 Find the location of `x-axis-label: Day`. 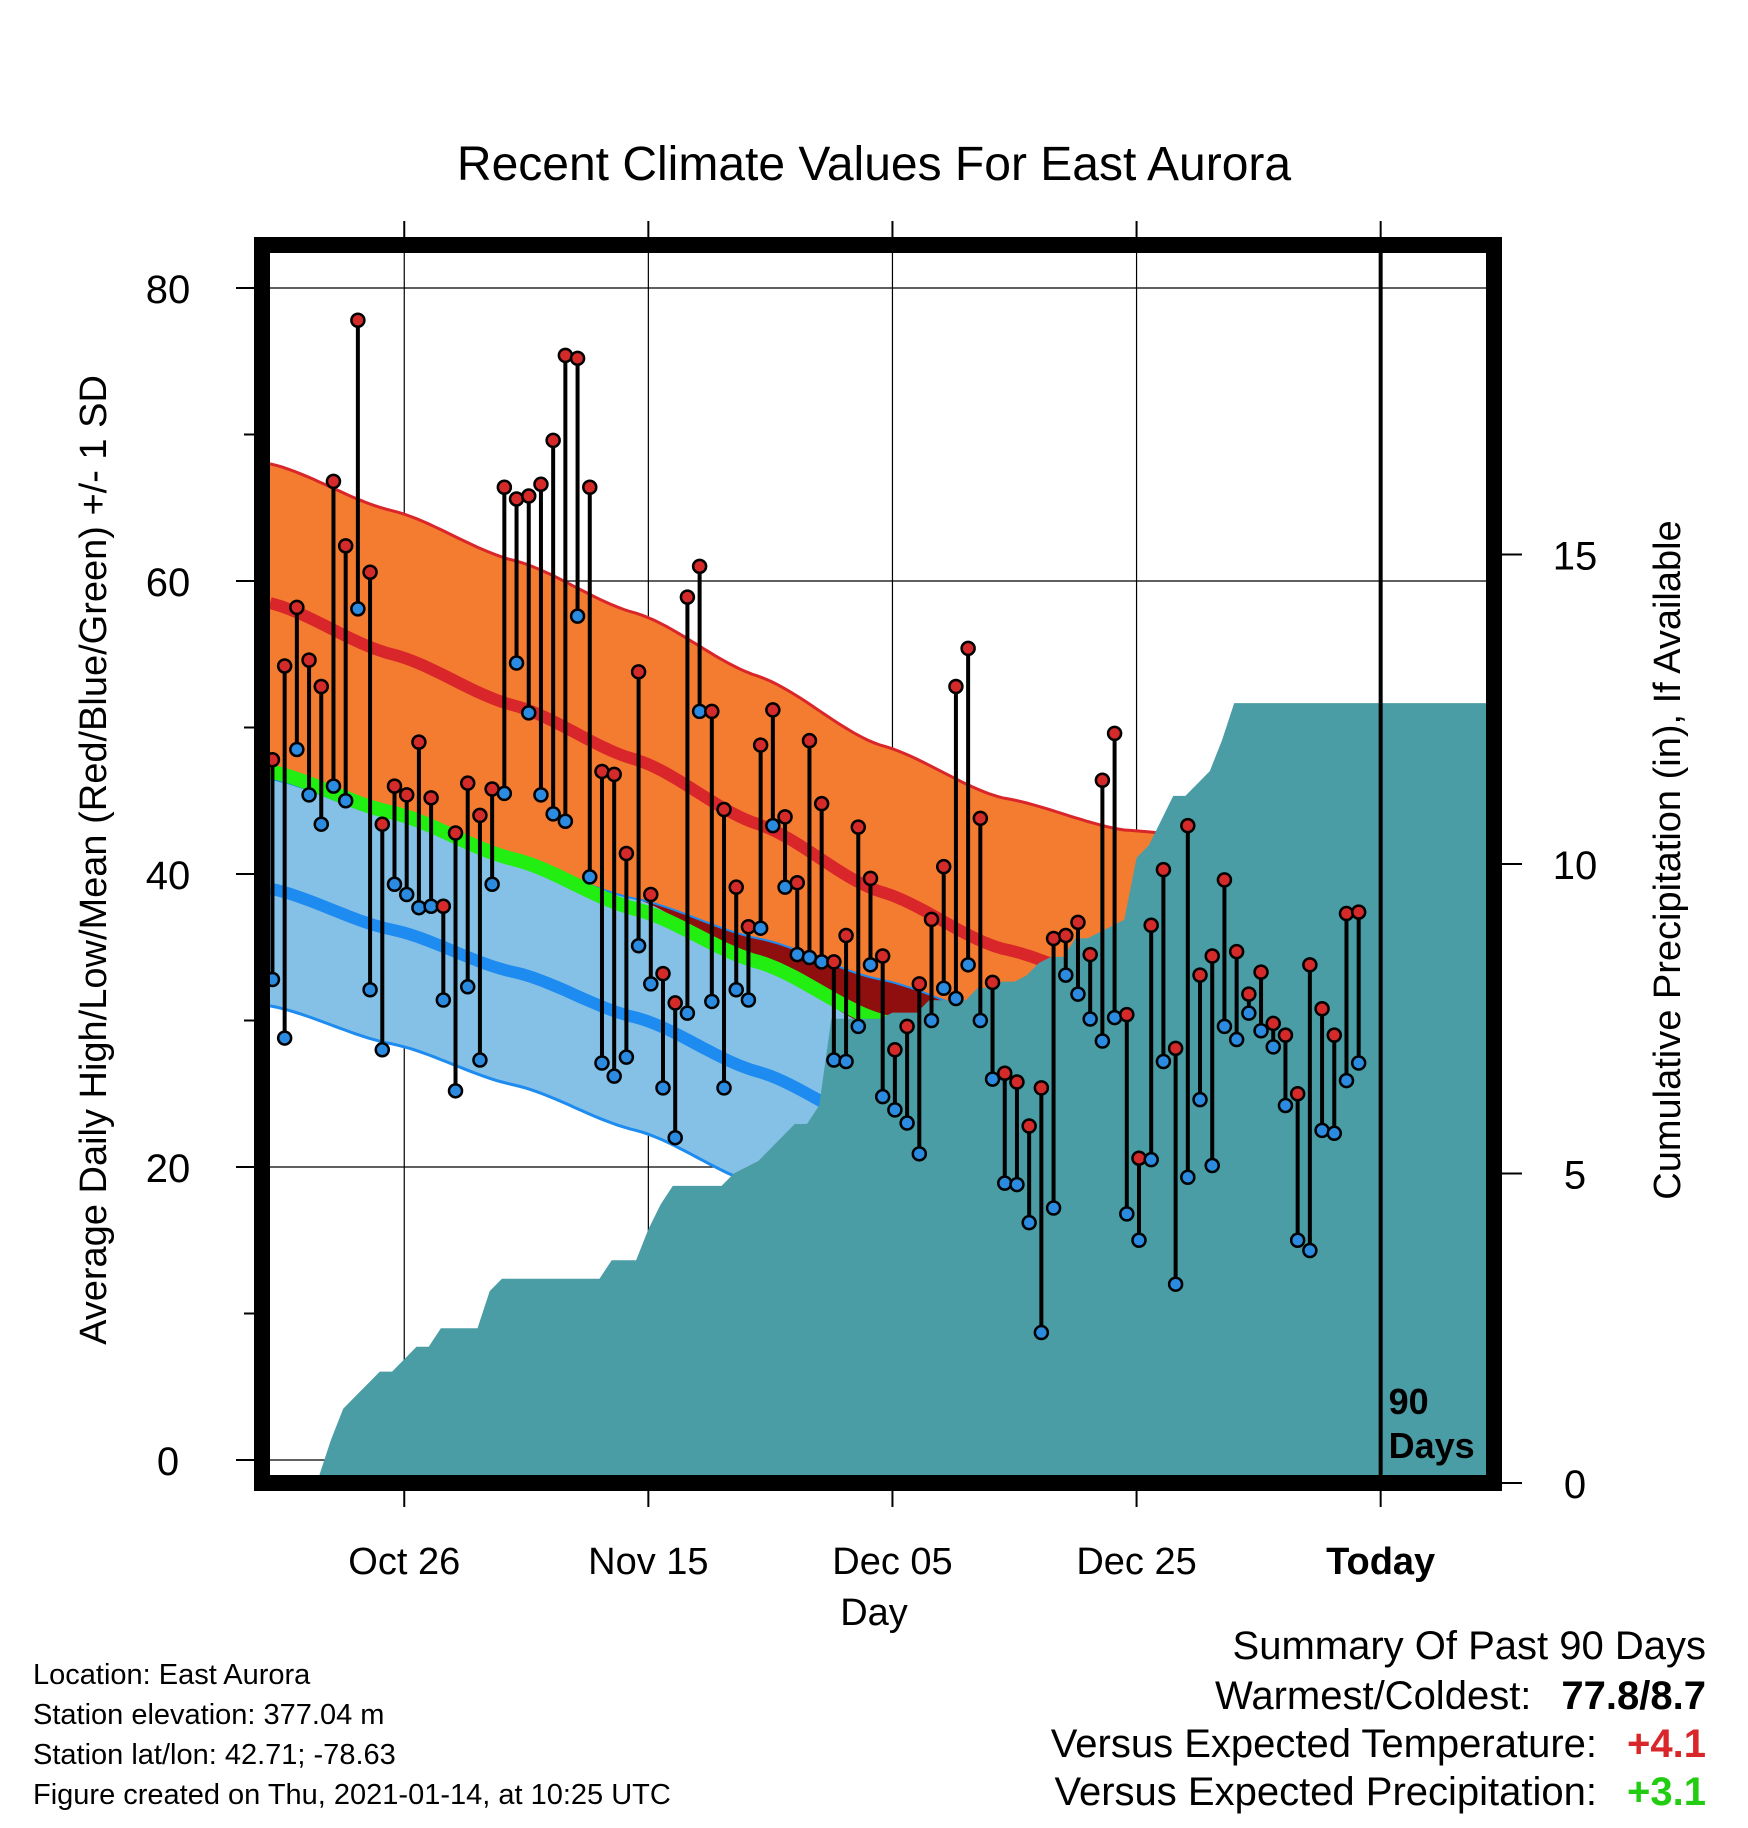

x-axis-label: Day is located at coordinates (874, 1613).